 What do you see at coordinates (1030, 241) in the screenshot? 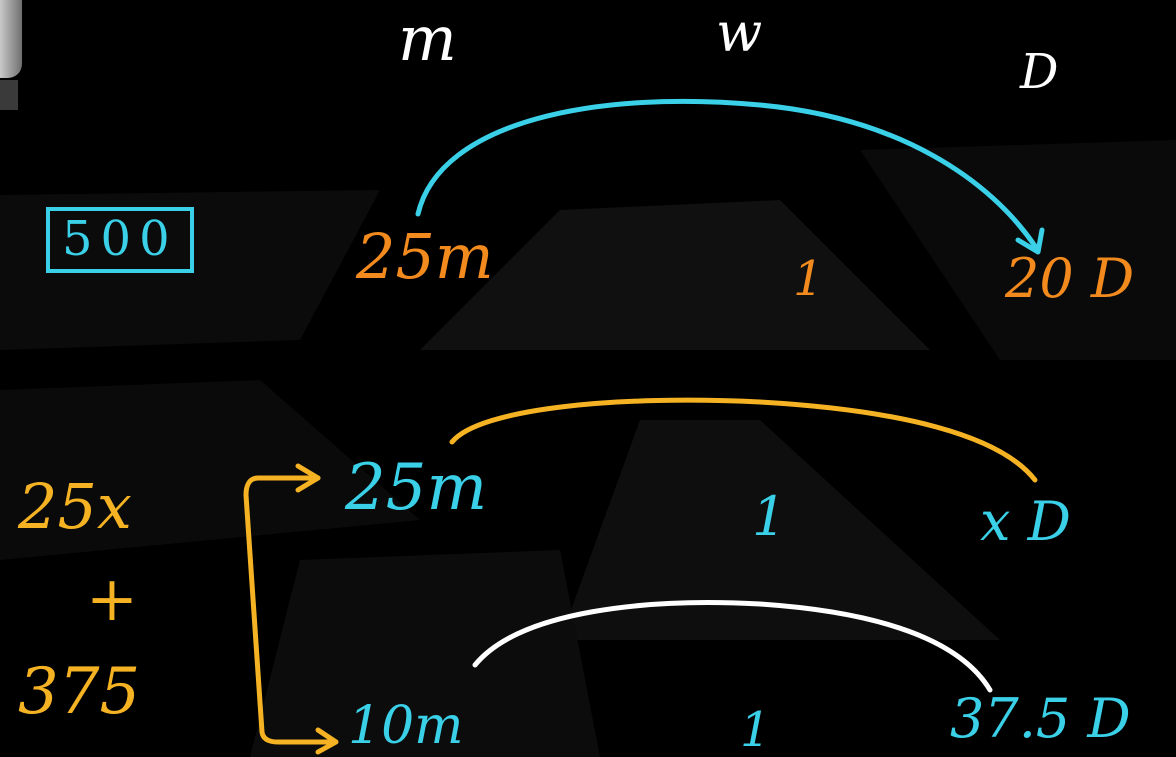
I see `cyan-arrowhead` at bounding box center [1030, 241].